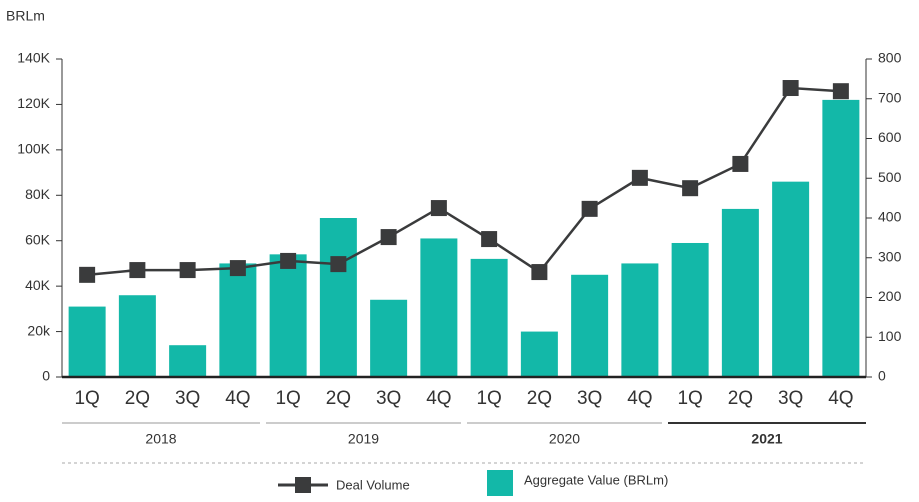  What do you see at coordinates (890, 256) in the screenshot?
I see `y2-tick-label: 300` at bounding box center [890, 256].